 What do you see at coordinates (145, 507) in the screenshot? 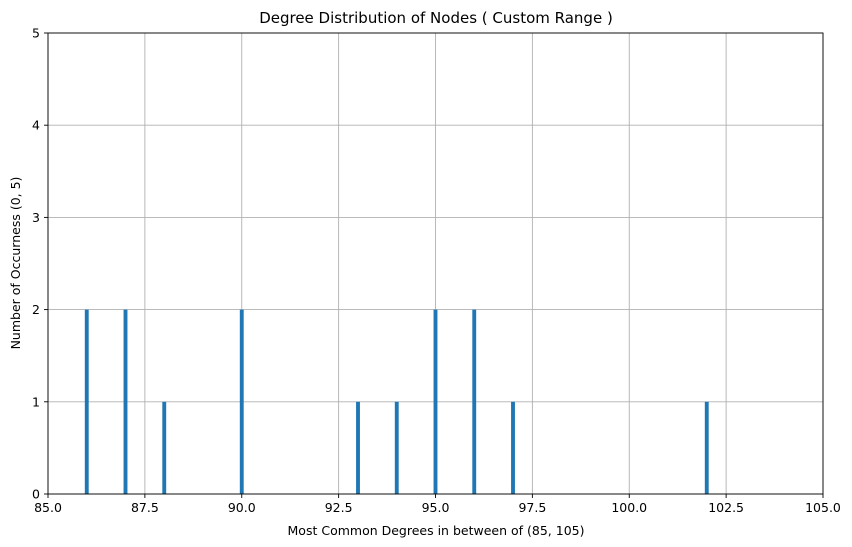
I see `x-tick-label: 87.5` at bounding box center [145, 507].